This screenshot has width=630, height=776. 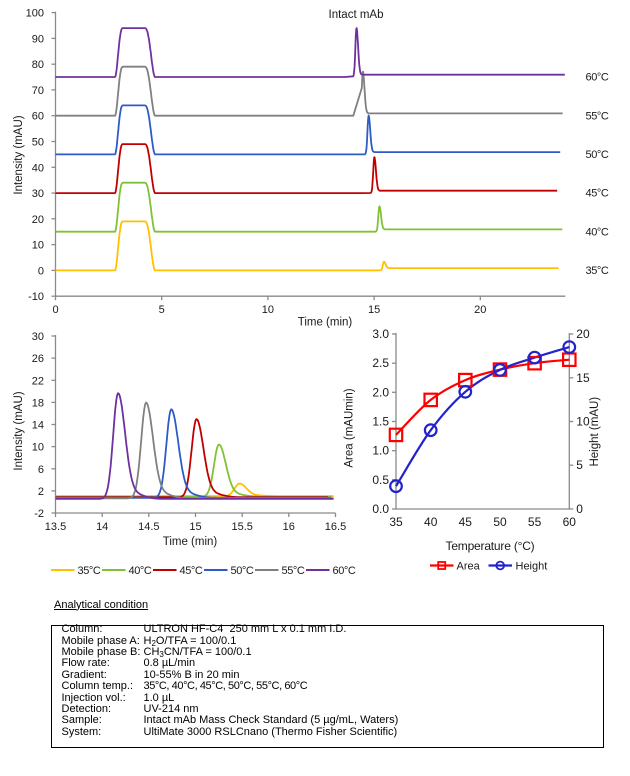 What do you see at coordinates (396, 522) in the screenshot?
I see `svg-text: 35` at bounding box center [396, 522].